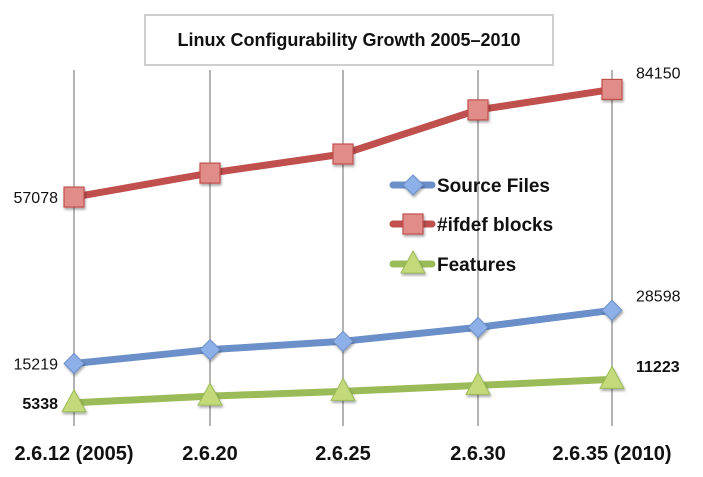 Image resolution: width=703 pixels, height=477 pixels. Describe the element at coordinates (36, 364) in the screenshot. I see `data-label: 15219` at that location.